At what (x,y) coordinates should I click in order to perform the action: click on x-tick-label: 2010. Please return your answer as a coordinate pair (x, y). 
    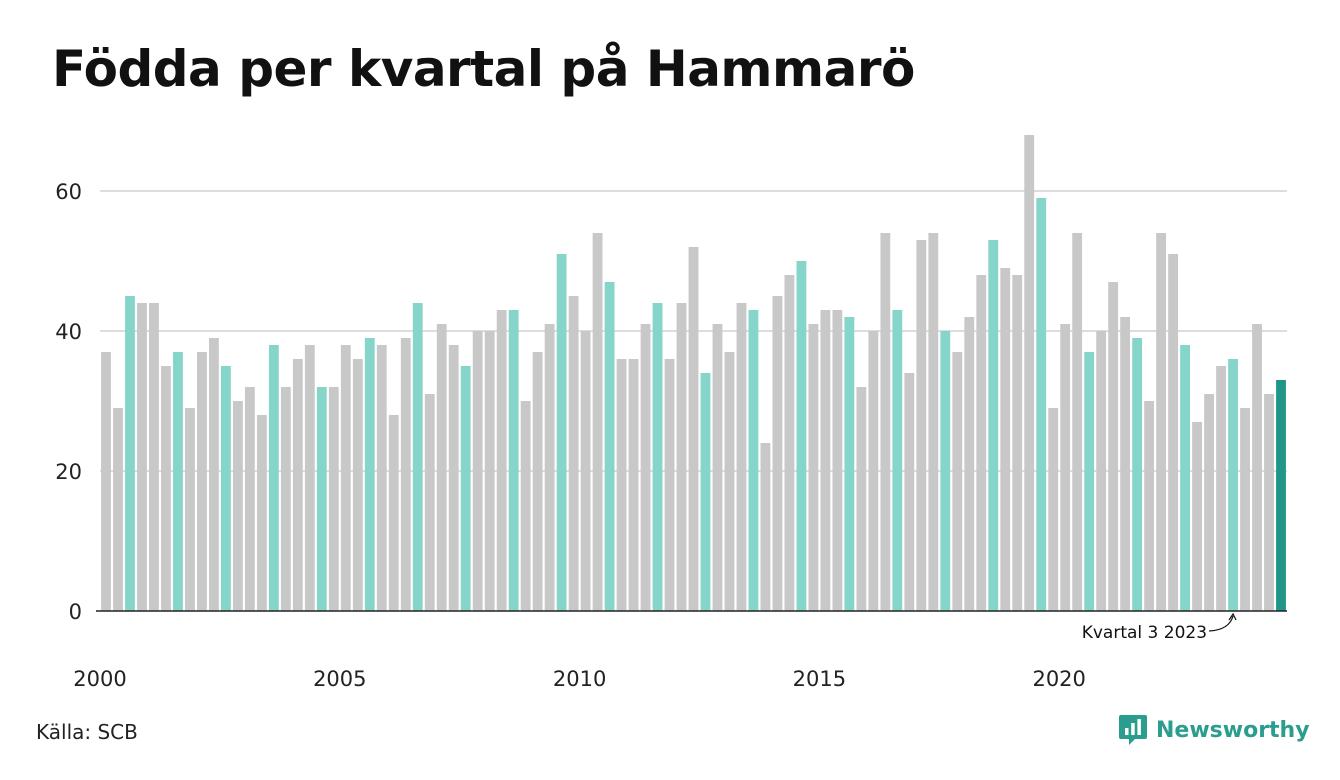
    Looking at the image, I should click on (579, 679).